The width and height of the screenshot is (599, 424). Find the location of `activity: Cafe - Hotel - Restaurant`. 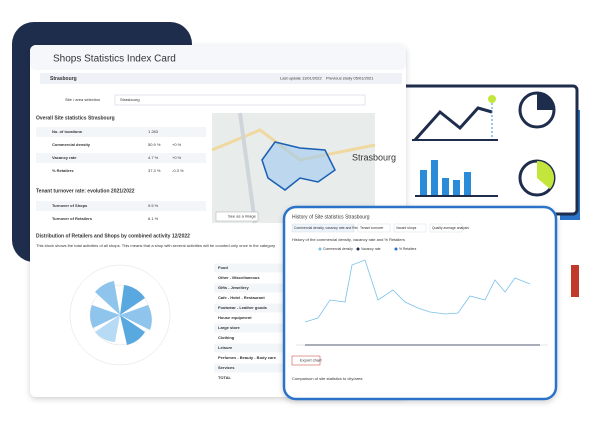

activity: Cafe - Hotel - Restaurant is located at coordinates (241, 297).